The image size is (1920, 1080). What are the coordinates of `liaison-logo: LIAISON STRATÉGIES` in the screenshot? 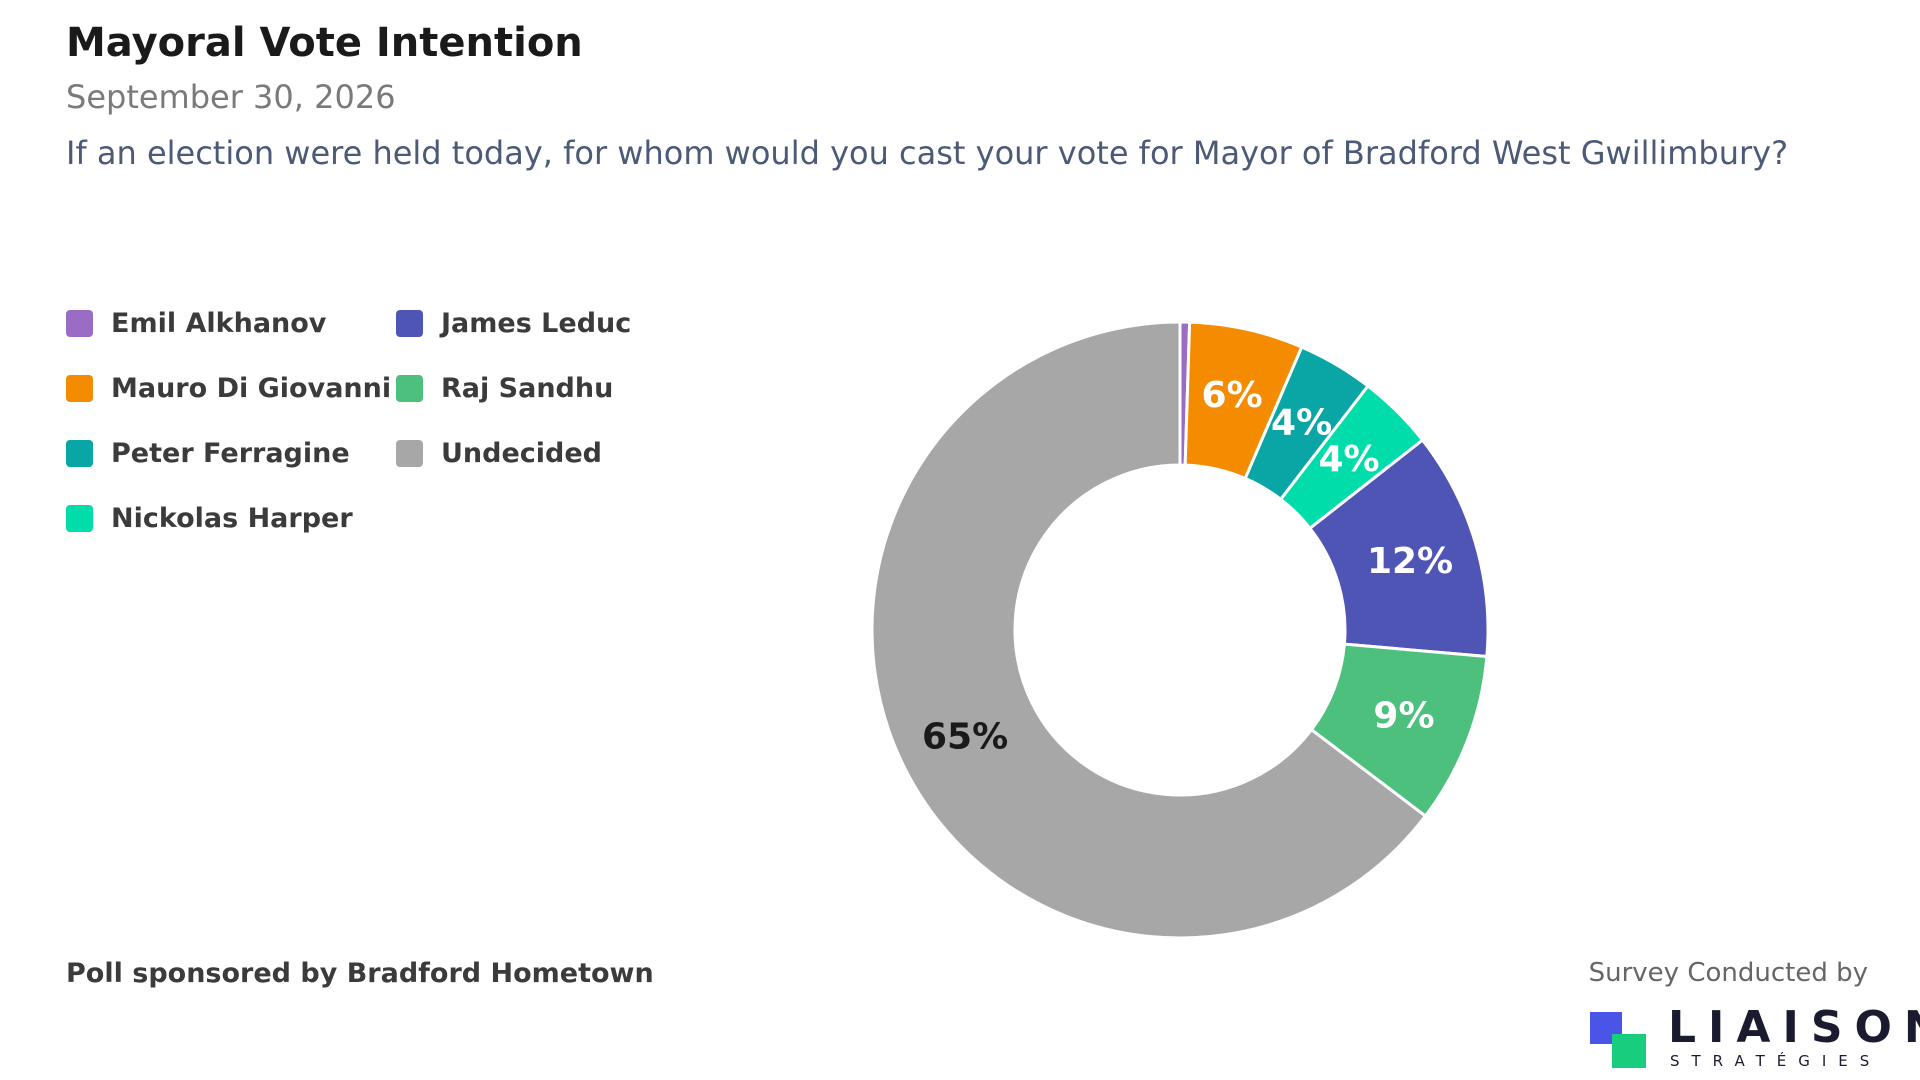 It's located at (1755, 1036).